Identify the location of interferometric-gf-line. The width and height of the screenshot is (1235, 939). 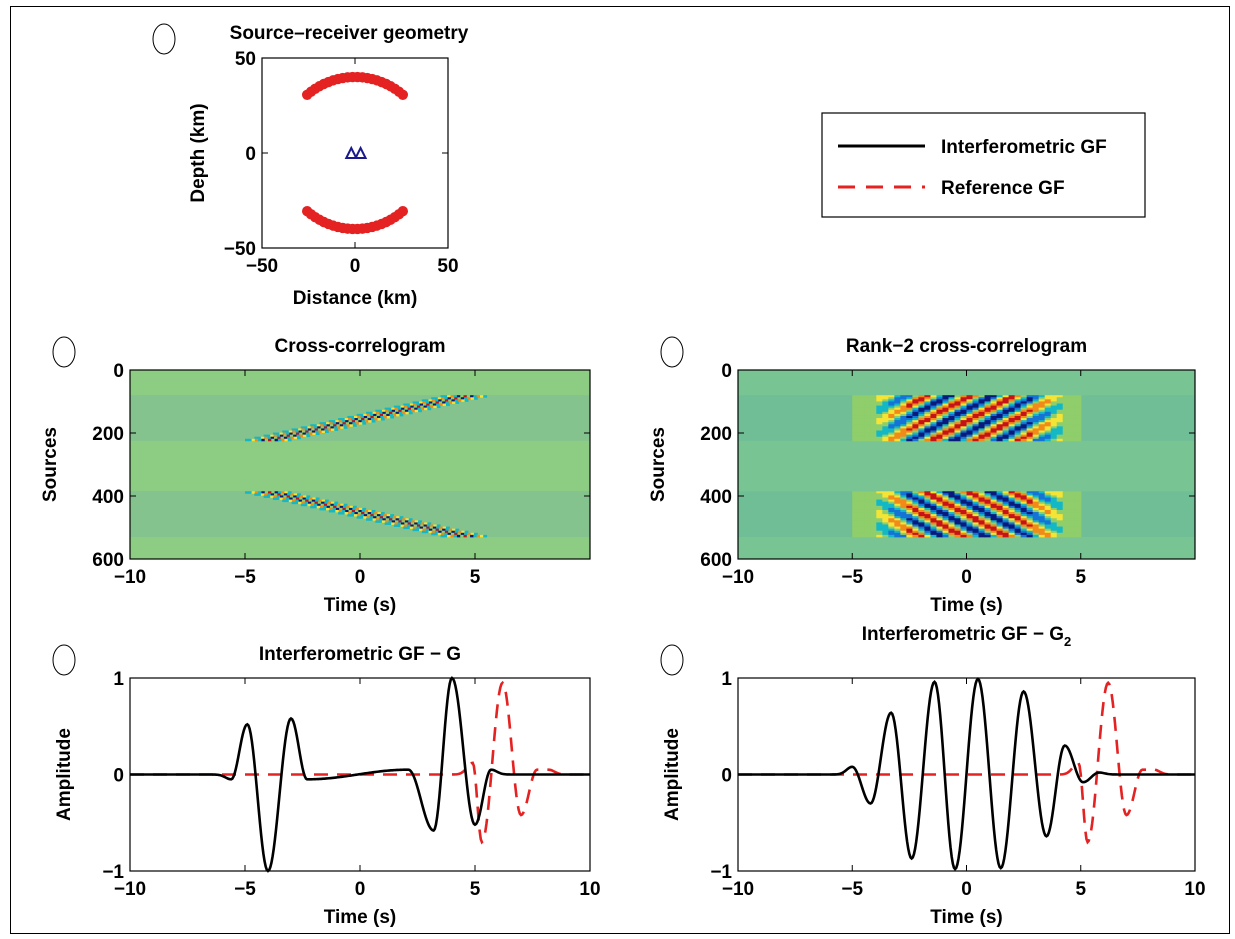
(360, 774).